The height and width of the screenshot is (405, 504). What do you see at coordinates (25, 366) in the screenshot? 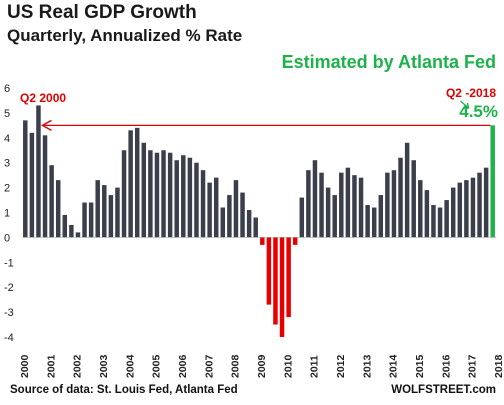
I see `x-tick-label: 2000` at bounding box center [25, 366].